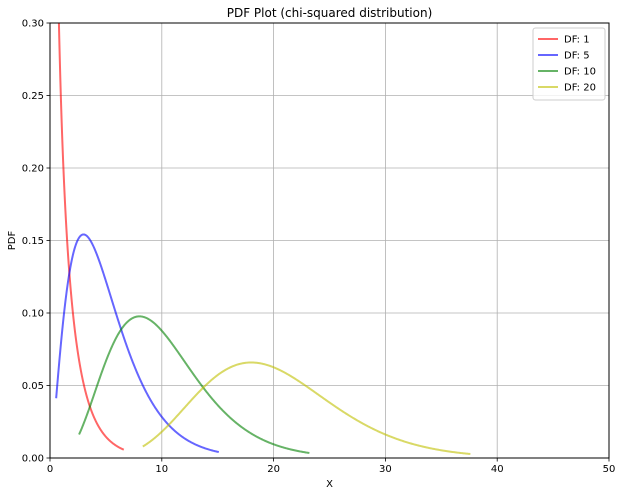 This screenshot has height=496, width=621. I want to click on y-tick-label: 0.00, so click(33, 459).